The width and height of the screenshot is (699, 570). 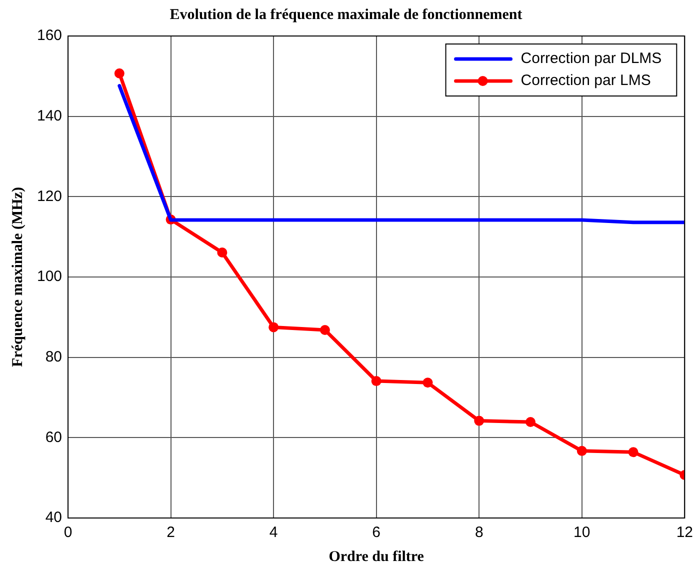 I want to click on chart-title: Evolution de la fréquence maximale de fonctionnement, so click(x=346, y=14).